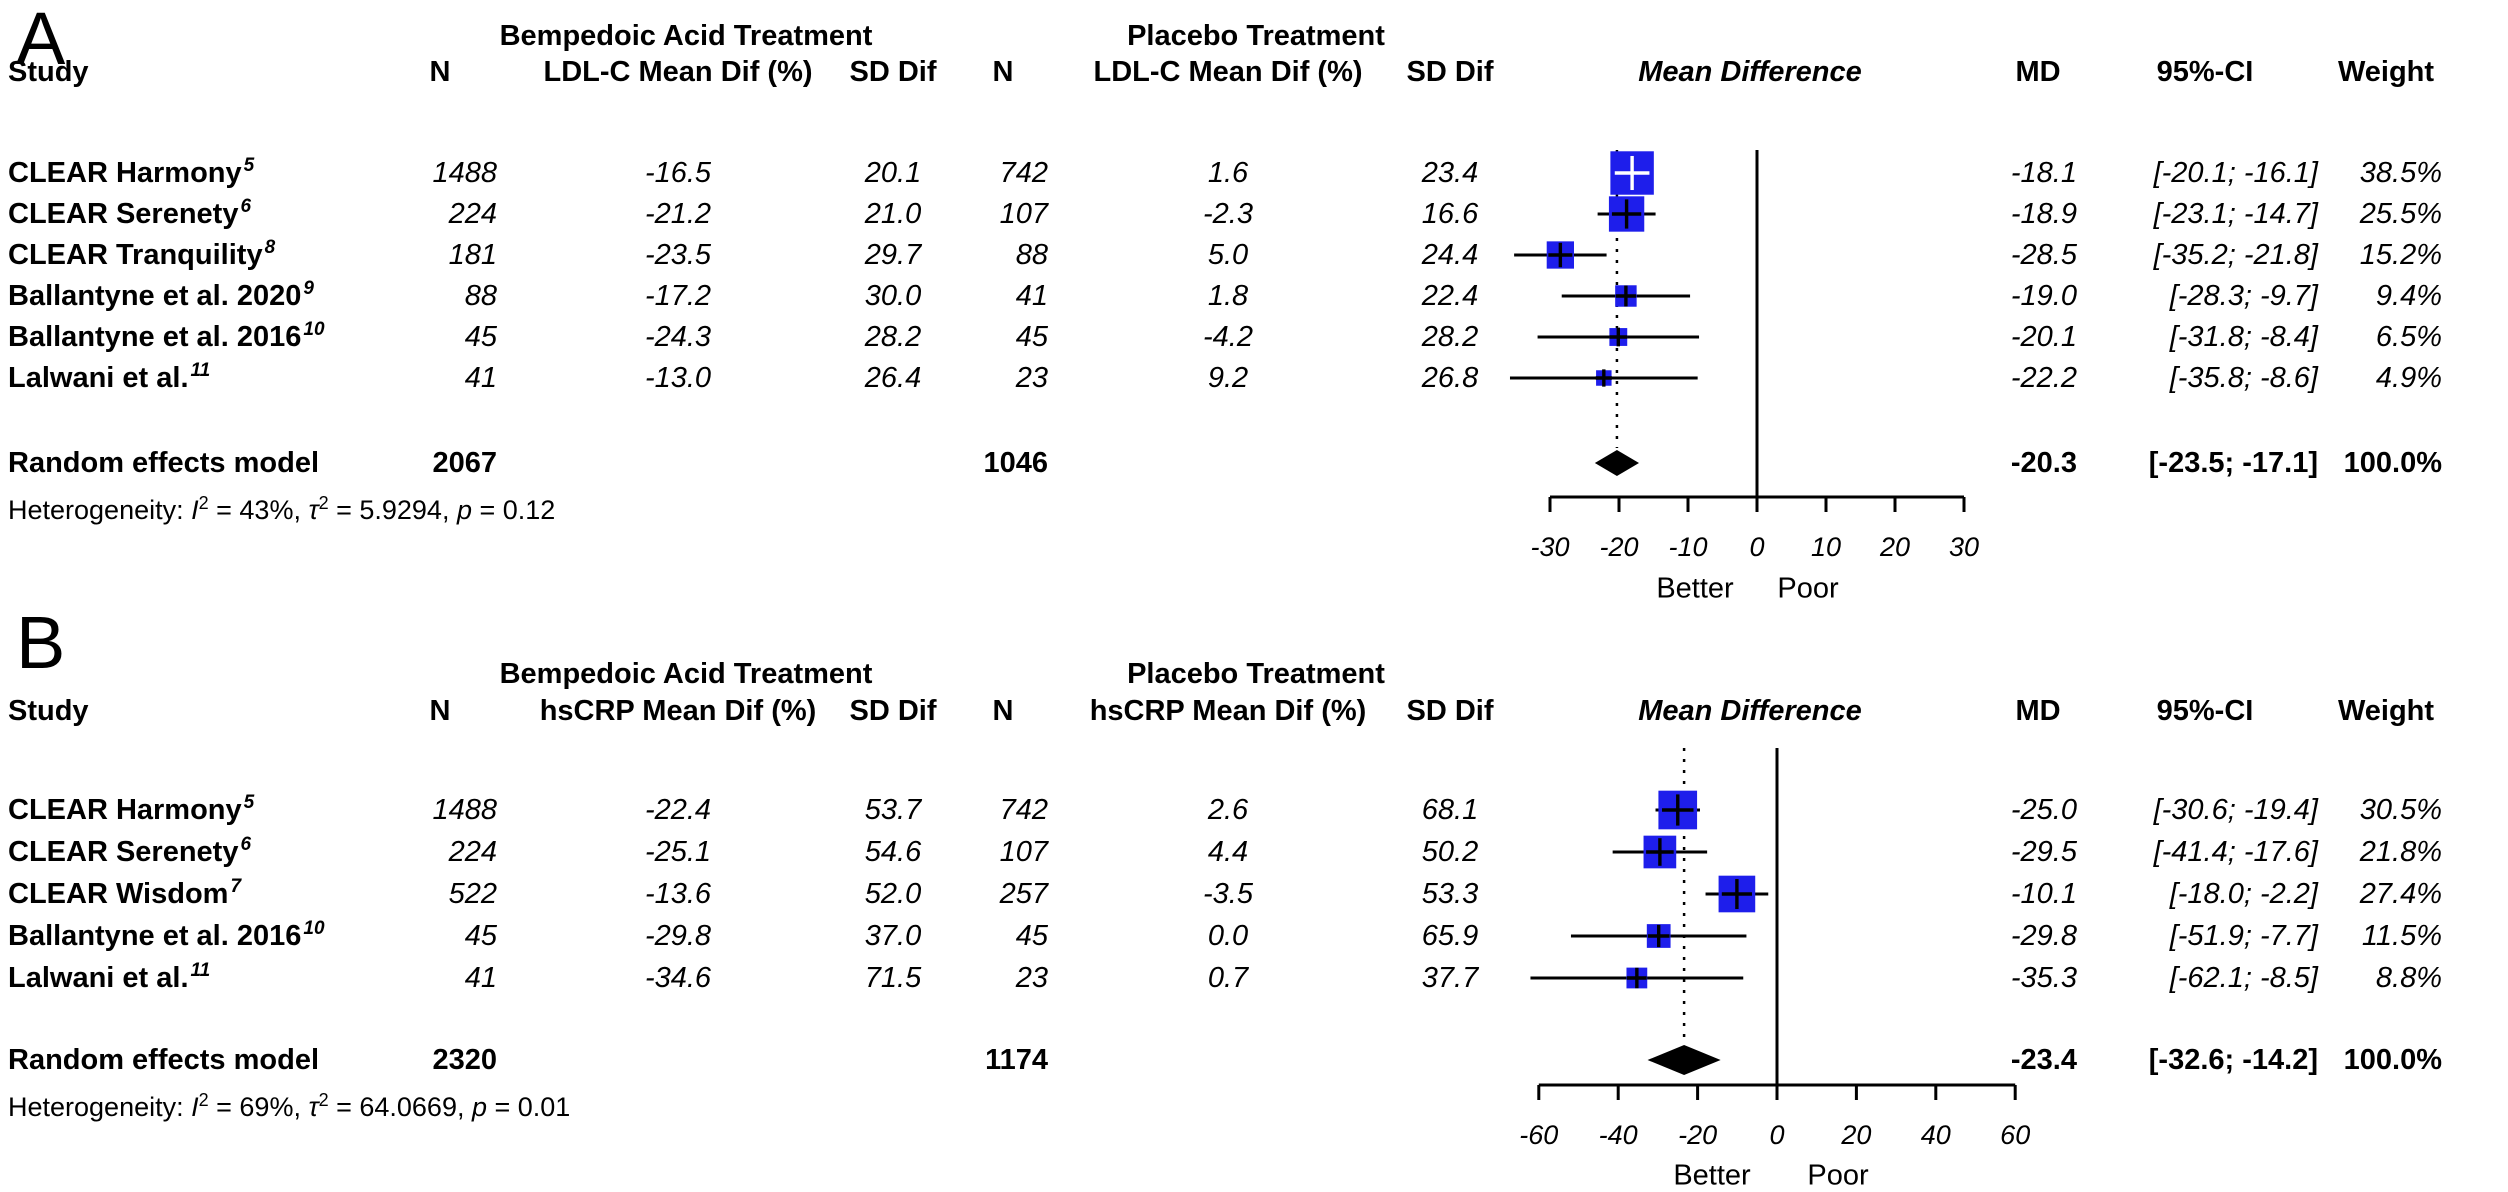 The image size is (2508, 1192). Describe the element at coordinates (2205, 72) in the screenshot. I see `panel-a-col-ci: 95%-CI` at that location.